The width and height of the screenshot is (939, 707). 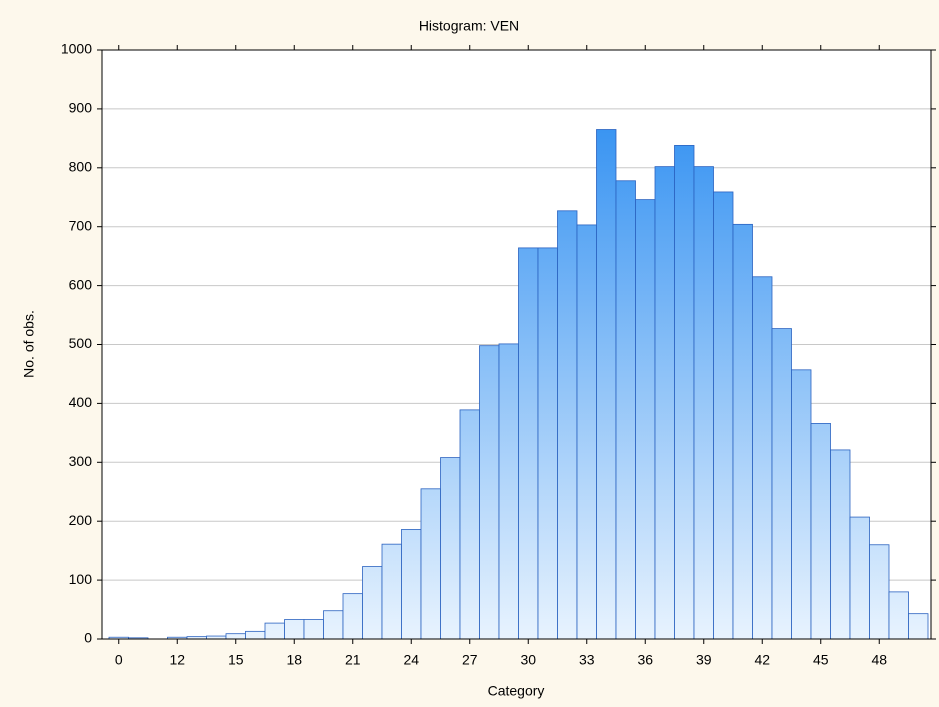 What do you see at coordinates (81, 402) in the screenshot?
I see `y-tick-label: 400` at bounding box center [81, 402].